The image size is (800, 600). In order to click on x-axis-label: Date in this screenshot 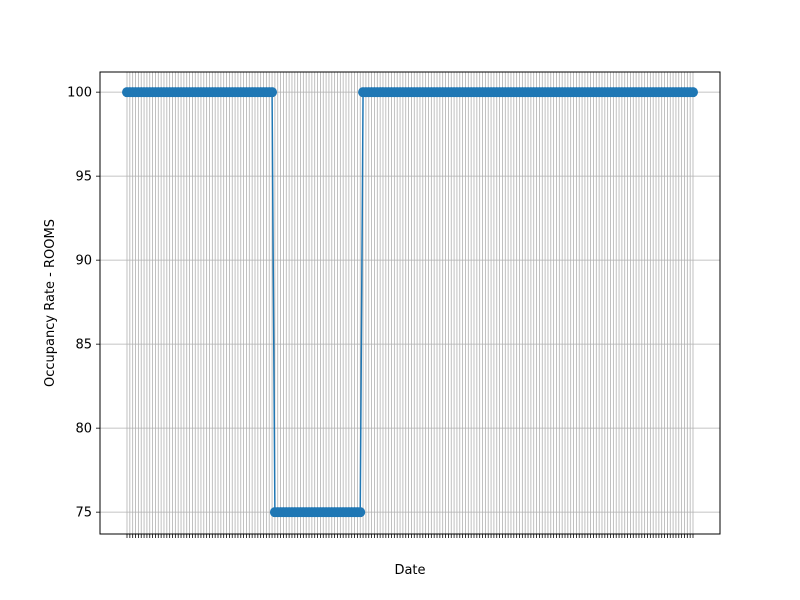, I will do `click(409, 570)`.